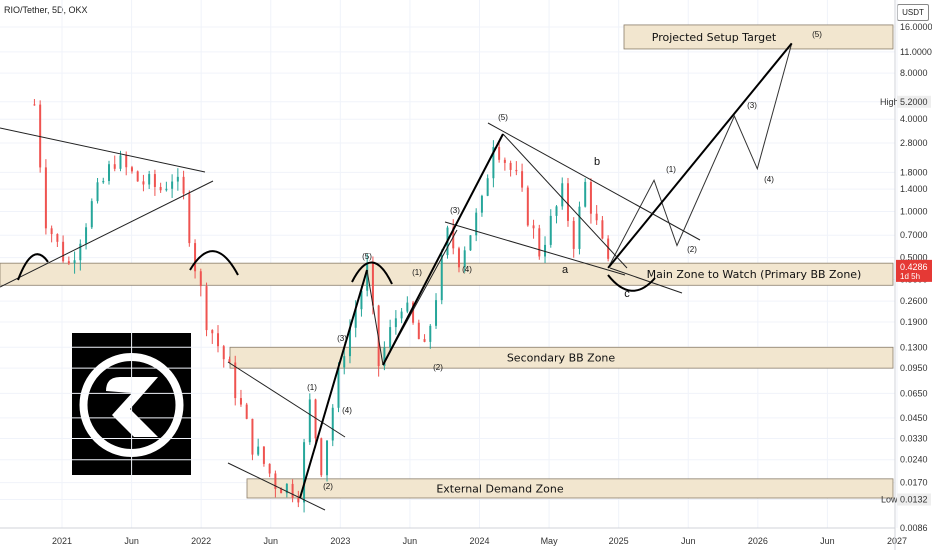 The height and width of the screenshot is (550, 932). Describe the element at coordinates (107, 234) in the screenshot. I see `trendline-wedge-lower-2021` at that location.